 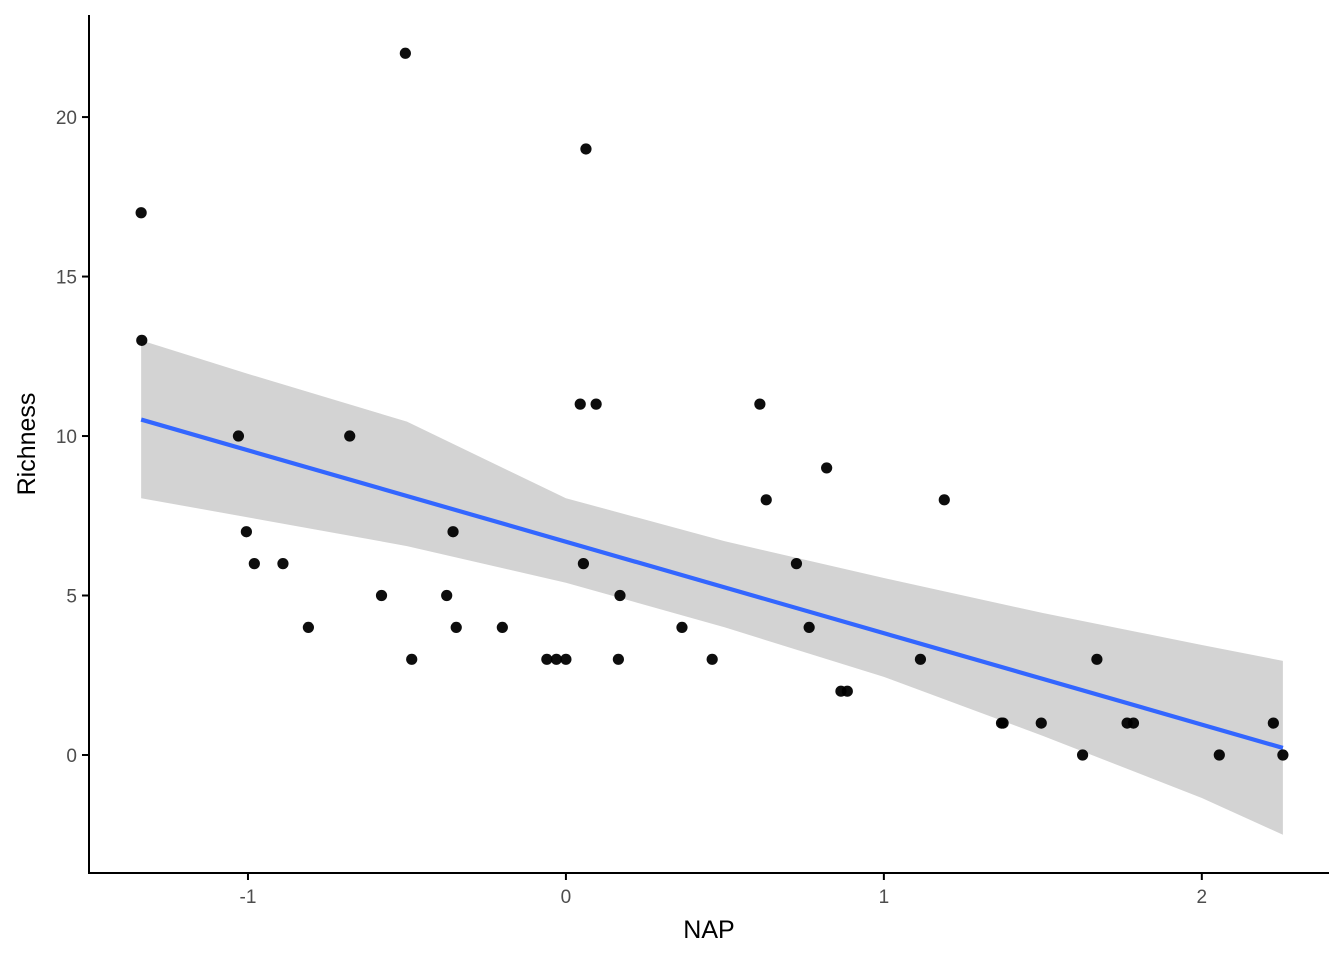 What do you see at coordinates (566, 897) in the screenshot?
I see `x-tick-label: 0` at bounding box center [566, 897].